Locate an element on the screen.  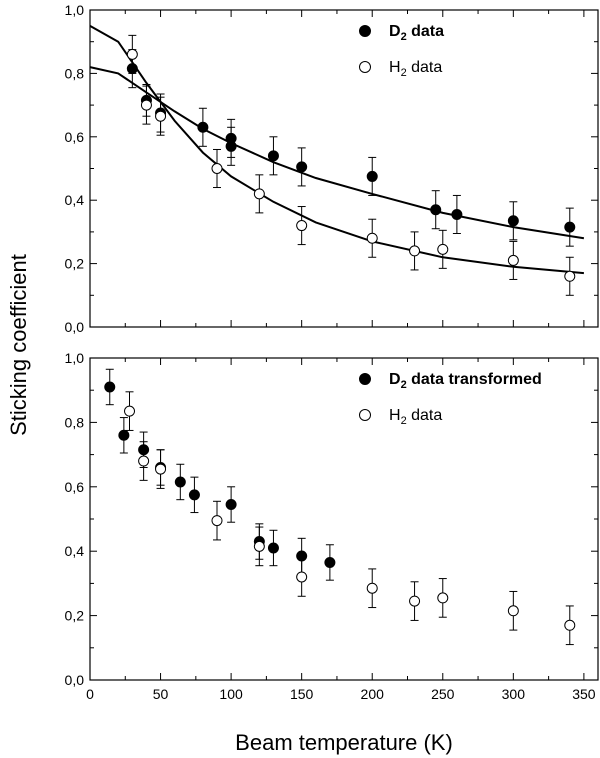
x-tick-label: 300 is located at coordinates (514, 694).